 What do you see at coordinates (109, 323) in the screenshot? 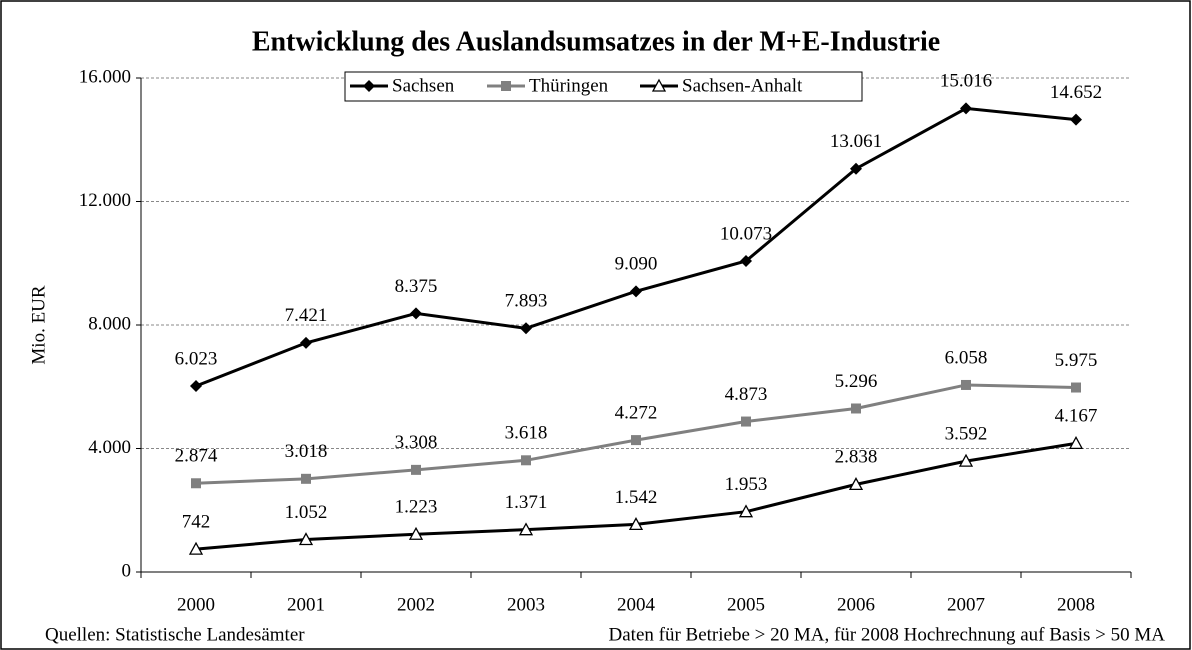
I see `y-tick-label: 8.000` at bounding box center [109, 323].